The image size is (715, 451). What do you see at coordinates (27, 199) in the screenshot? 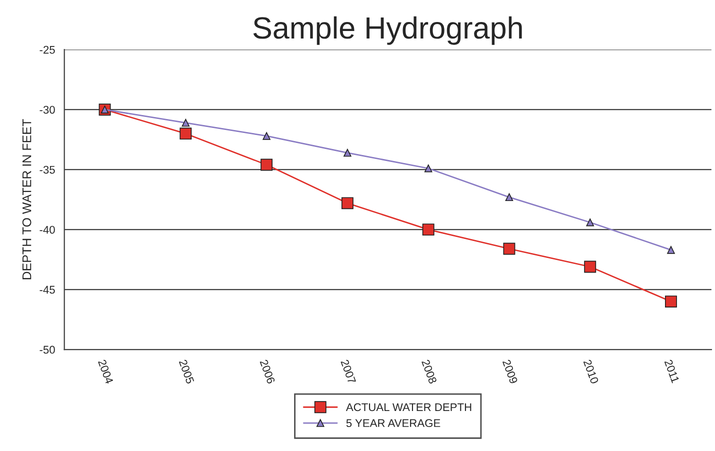
I see `y-axis-title: DEPTH TO WATER IN FEET` at bounding box center [27, 199].